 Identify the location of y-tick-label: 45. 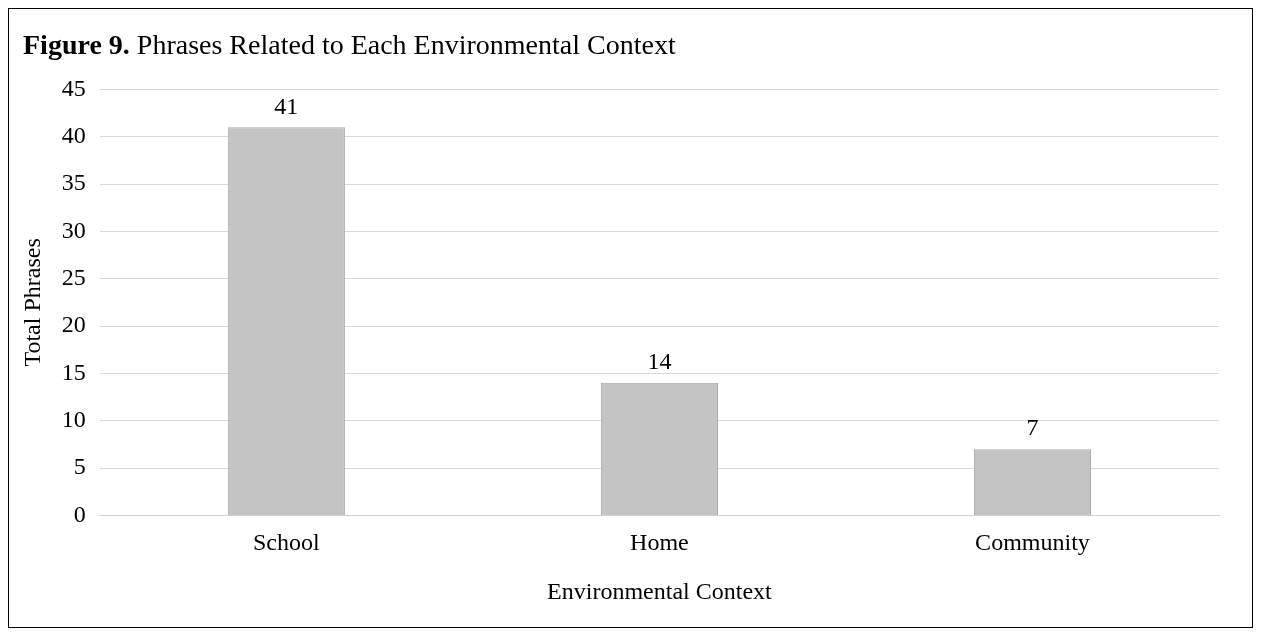
(73, 87).